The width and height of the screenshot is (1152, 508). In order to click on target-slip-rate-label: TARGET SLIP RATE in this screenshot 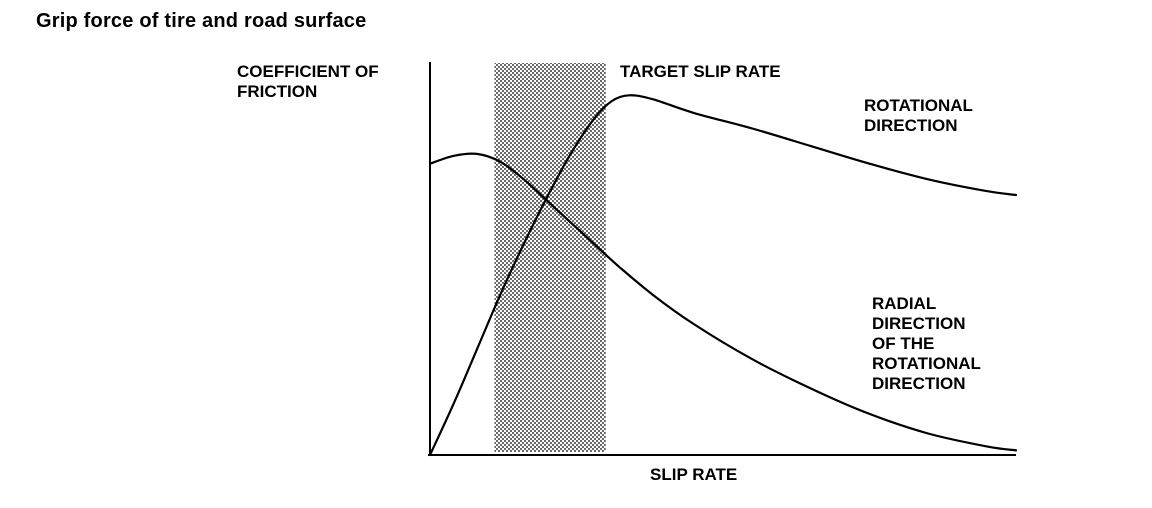, I will do `click(700, 71)`.